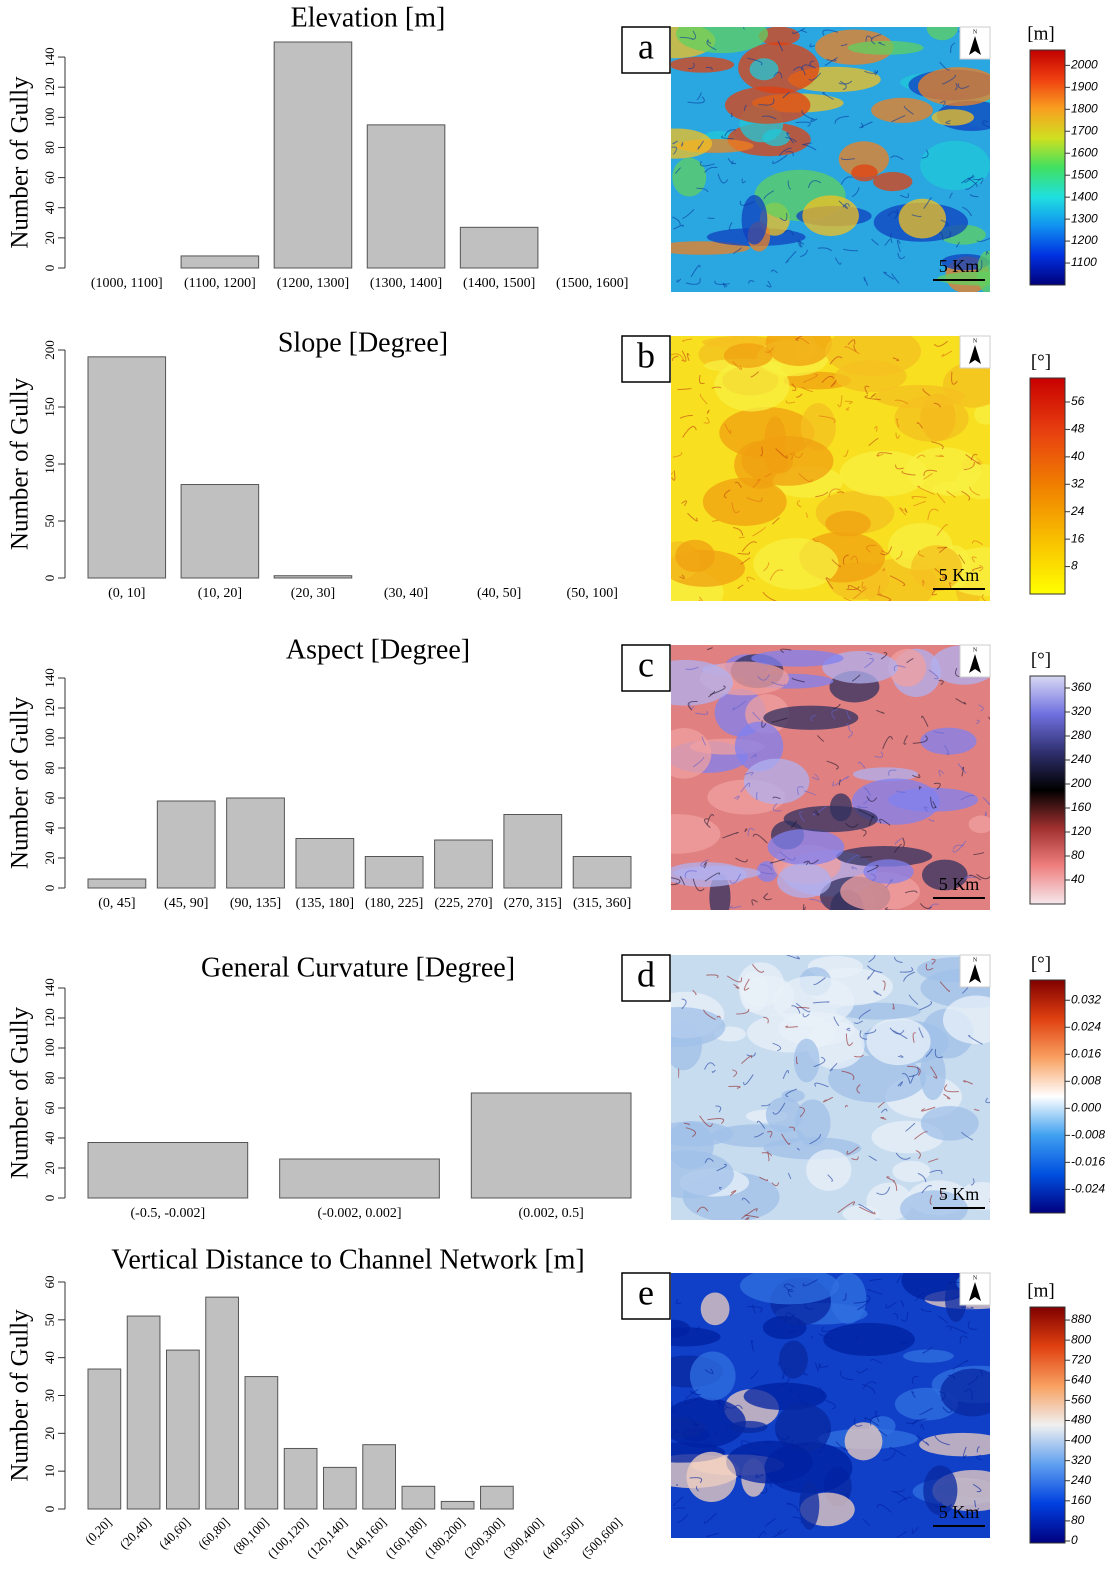  What do you see at coordinates (1088, 1189) in the screenshot?
I see `colorbar-tick-label: -0.024` at bounding box center [1088, 1189].